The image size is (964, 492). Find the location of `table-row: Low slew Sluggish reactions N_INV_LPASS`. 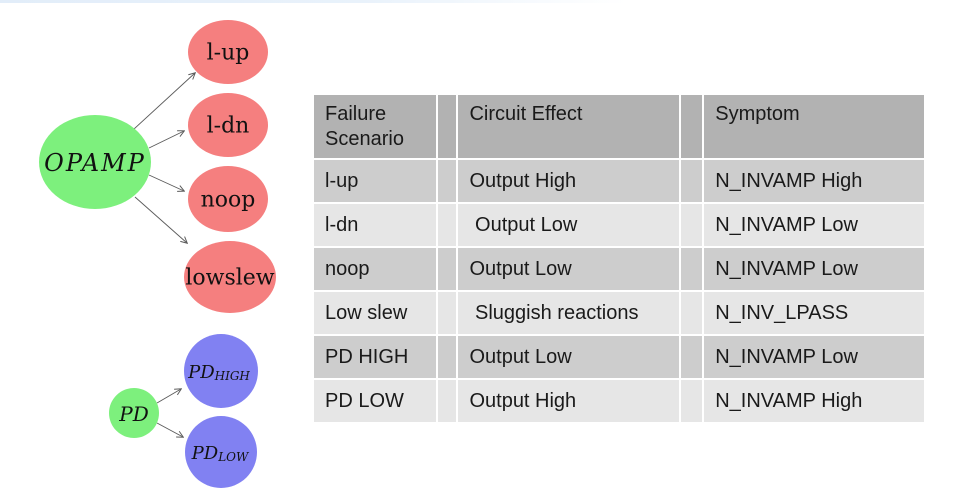

table-row: Low slew Sluggish reactions N_INV_LPASS is located at coordinates (619, 313).